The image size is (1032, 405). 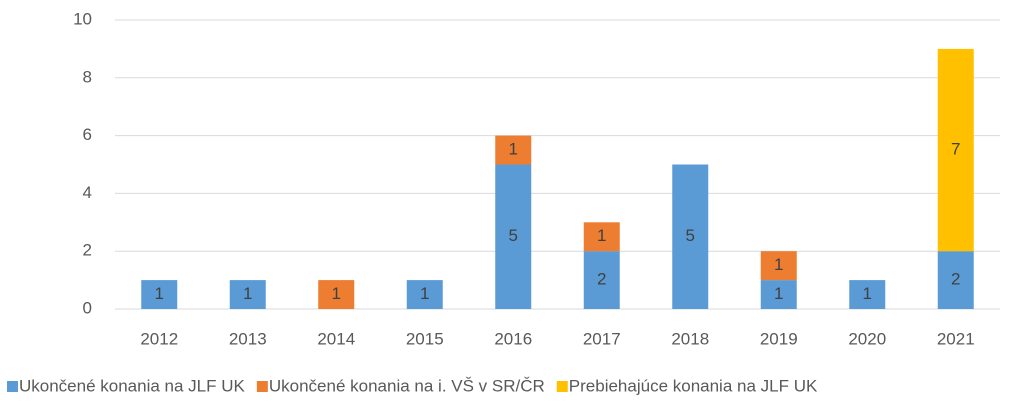 I want to click on y-tick-label: 10, so click(x=82, y=18).